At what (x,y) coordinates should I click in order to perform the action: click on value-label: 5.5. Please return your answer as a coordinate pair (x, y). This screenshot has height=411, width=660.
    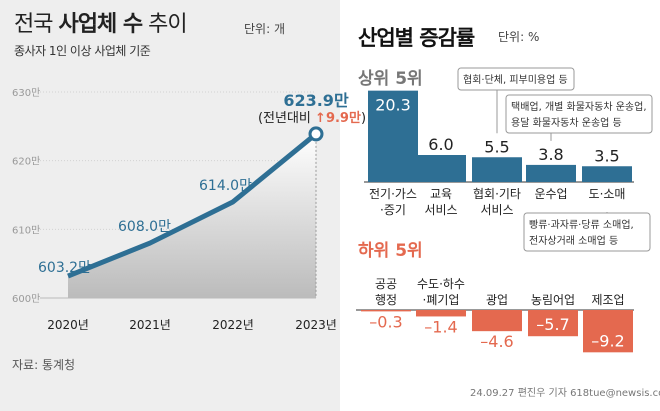
    Looking at the image, I should click on (496, 146).